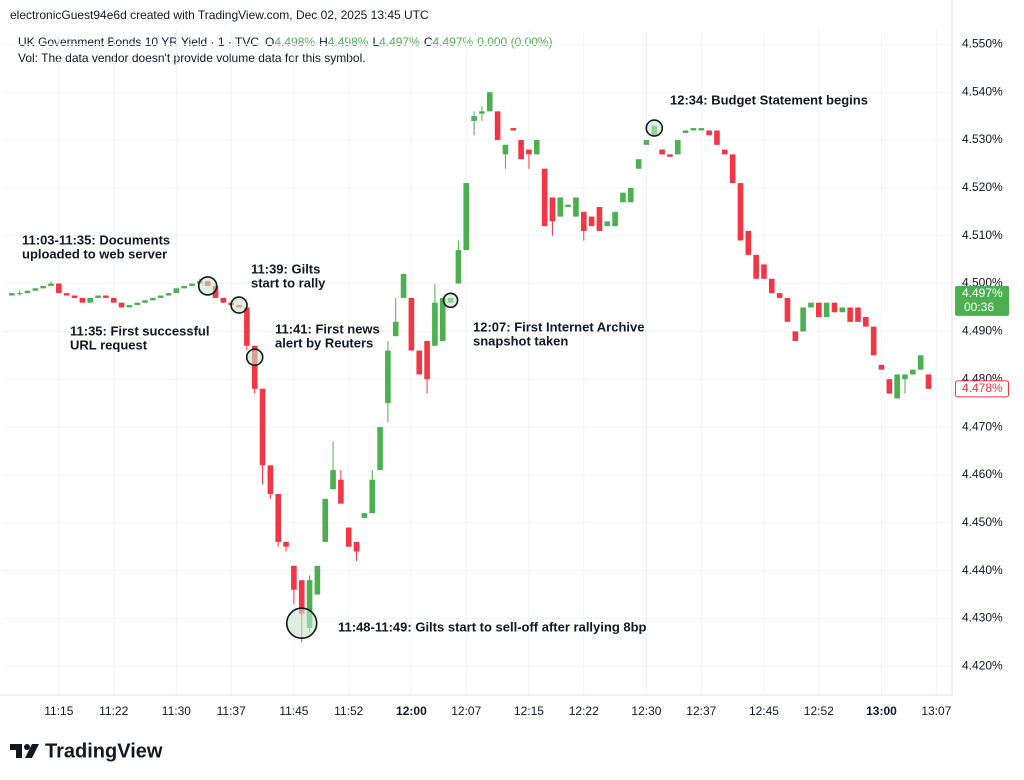 This screenshot has width=1024, height=780. Describe the element at coordinates (94, 253) in the screenshot. I see `annotation-label: uploaded to web server` at that location.